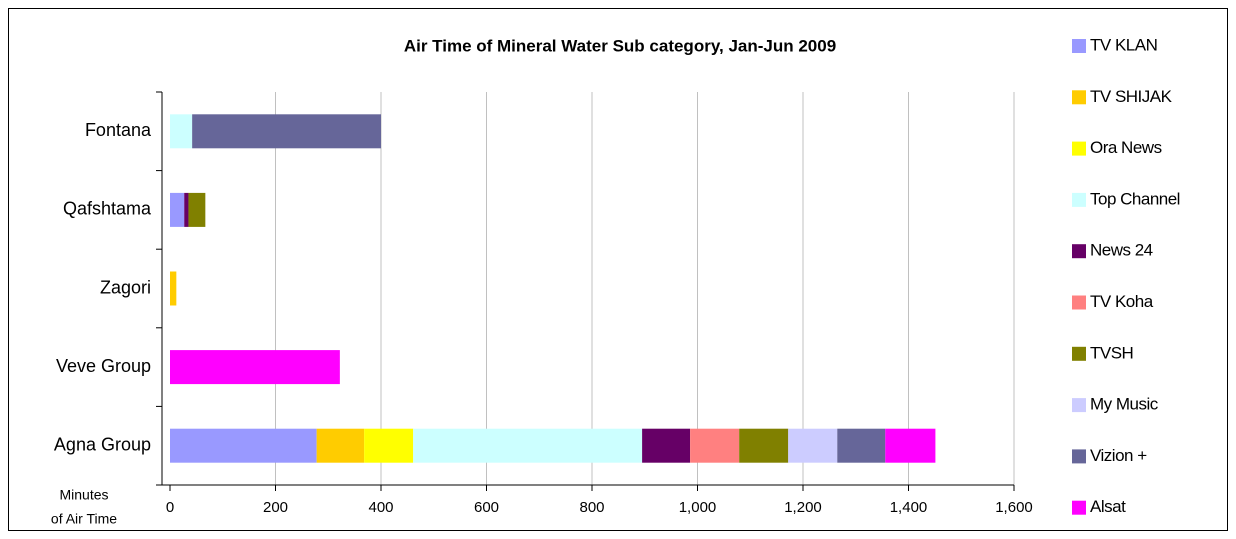 This screenshot has width=1236, height=539. I want to click on x-tick-label: 600, so click(486, 507).